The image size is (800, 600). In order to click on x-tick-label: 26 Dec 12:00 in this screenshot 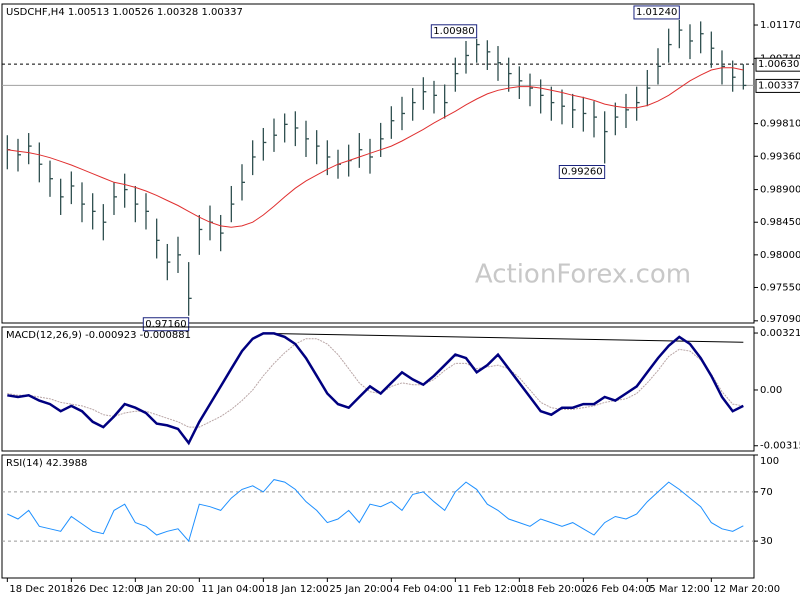, I will do `click(106, 589)`.